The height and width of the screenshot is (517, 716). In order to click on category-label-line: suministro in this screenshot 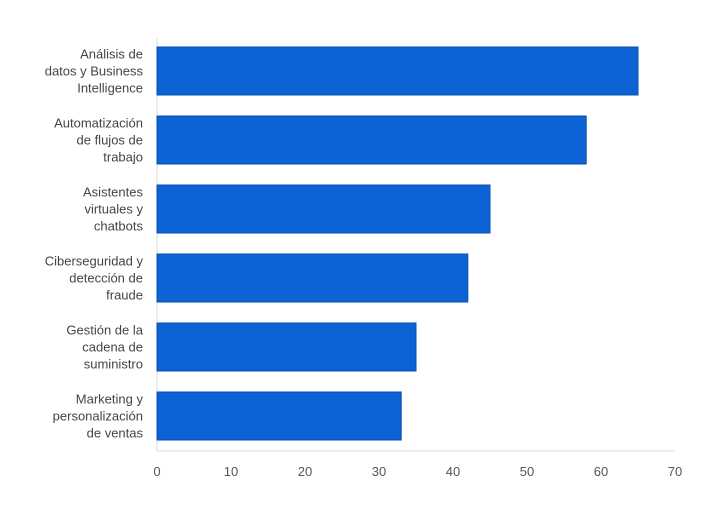, I will do `click(113, 364)`.